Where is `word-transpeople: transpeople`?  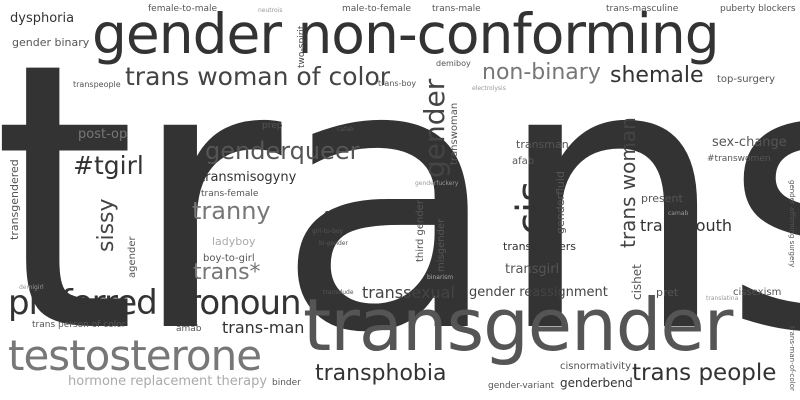 word-transpeople: transpeople is located at coordinates (97, 84).